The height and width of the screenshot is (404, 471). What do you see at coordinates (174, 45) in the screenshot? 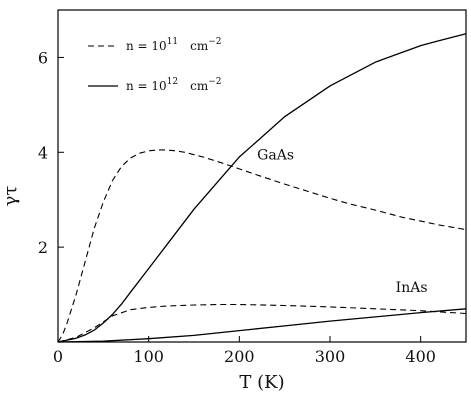
I see `legend-entry-dashed: n = 1011 cm−2` at bounding box center [174, 45].